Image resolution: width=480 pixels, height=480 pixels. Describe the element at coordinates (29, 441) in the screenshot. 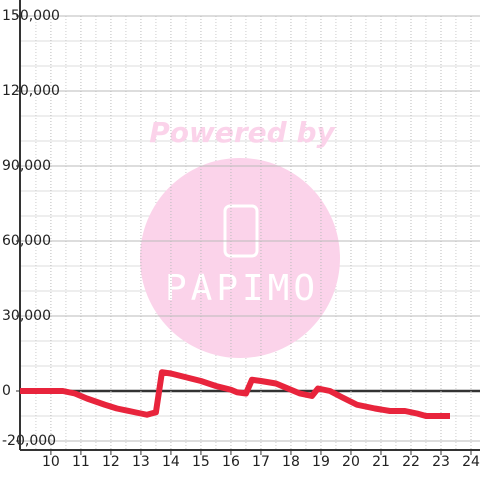

I see `y-tick-label: -20,000` at that location.